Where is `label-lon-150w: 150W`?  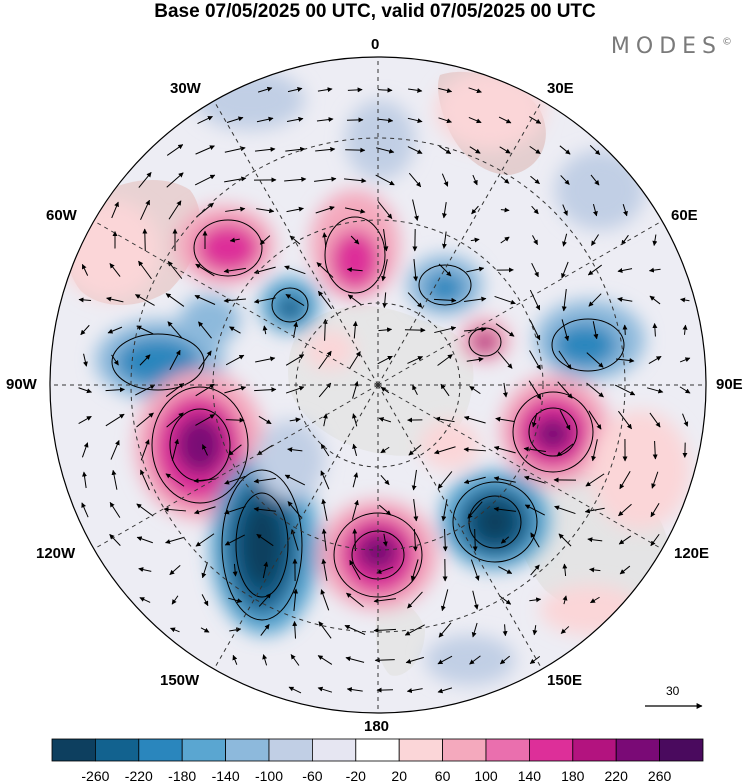 label-lon-150w: 150W is located at coordinates (180, 680).